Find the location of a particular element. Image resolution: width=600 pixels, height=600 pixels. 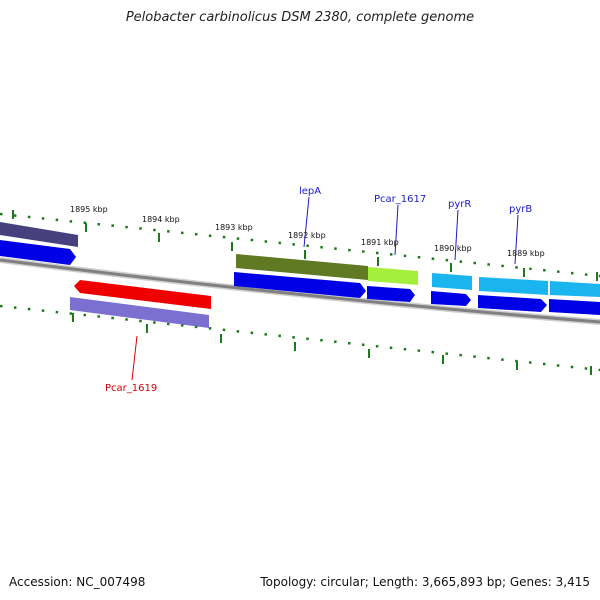

gene-pyrB is located at coordinates (513, 286).